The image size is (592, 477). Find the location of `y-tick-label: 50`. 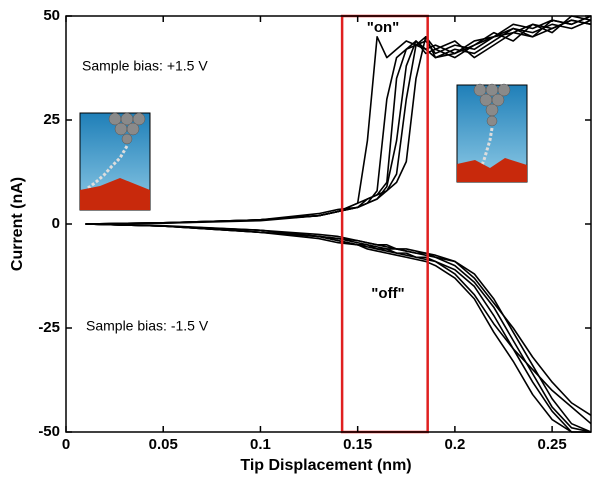

y-tick-label: 50 is located at coordinates (51, 15).